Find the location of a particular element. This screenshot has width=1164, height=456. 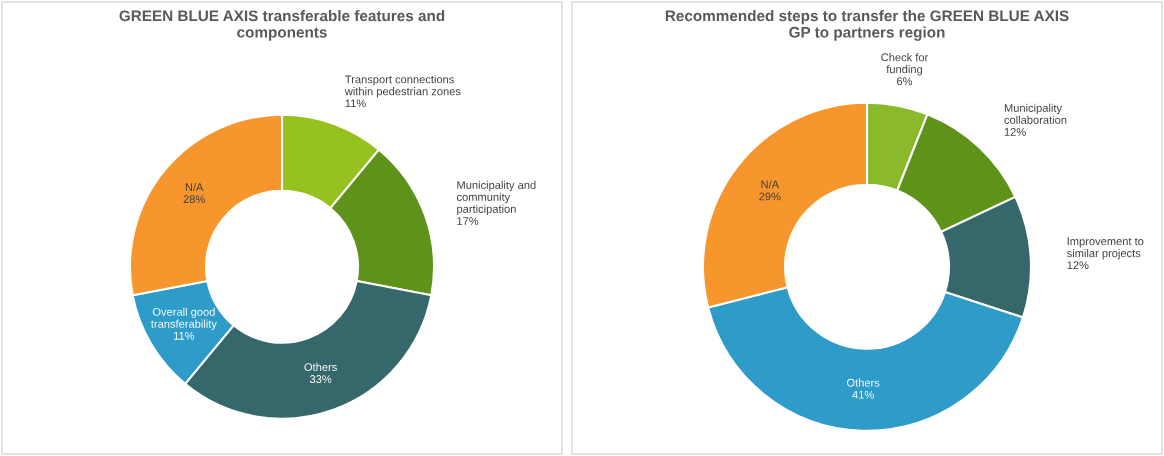

slice-label: Municipality collaboration is located at coordinates (1035, 113).